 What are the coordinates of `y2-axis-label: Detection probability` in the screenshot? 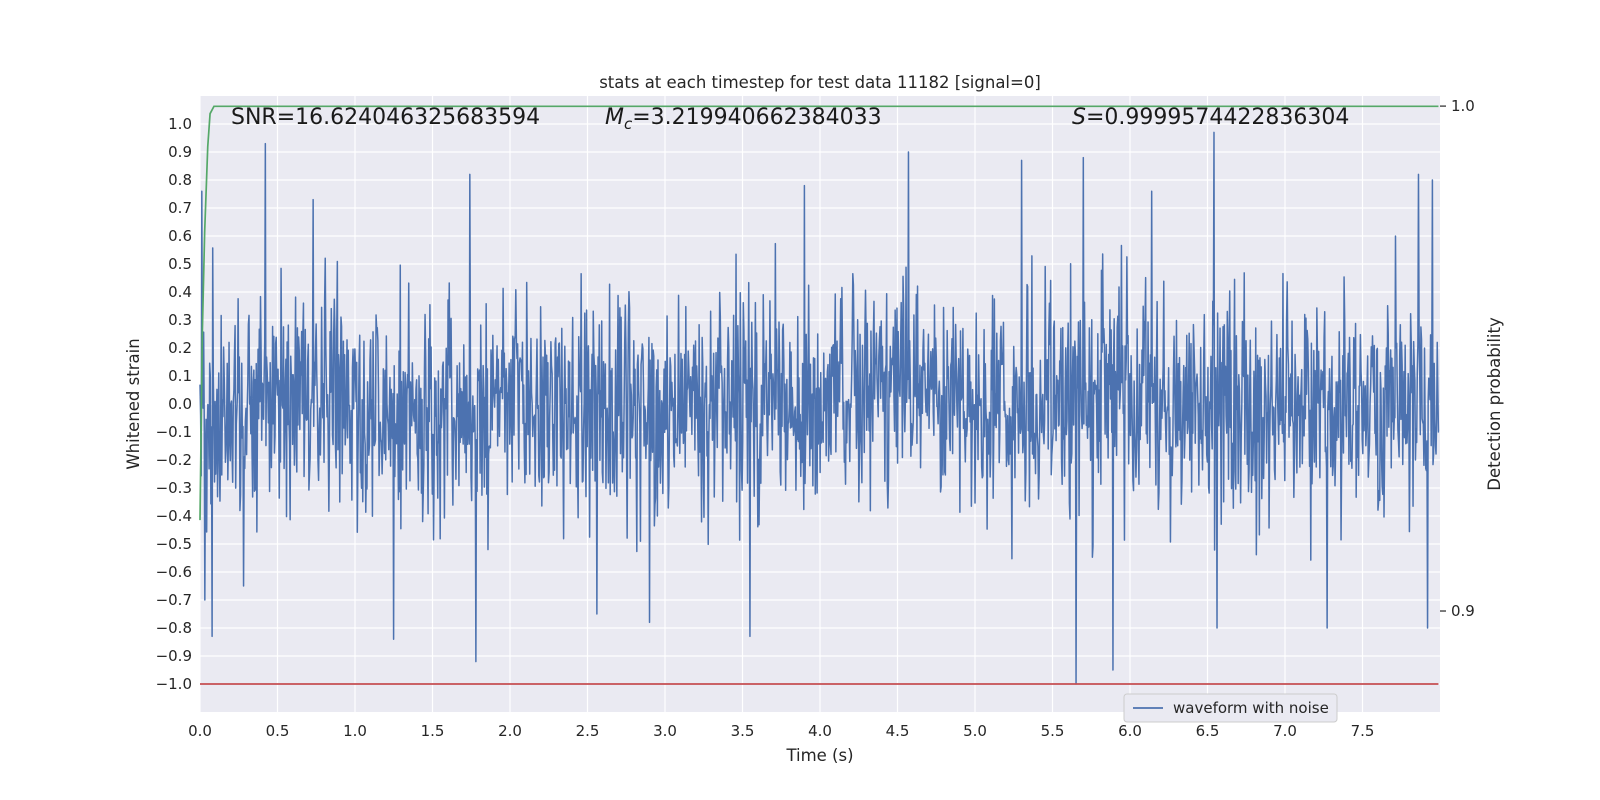 It's located at (1494, 404).